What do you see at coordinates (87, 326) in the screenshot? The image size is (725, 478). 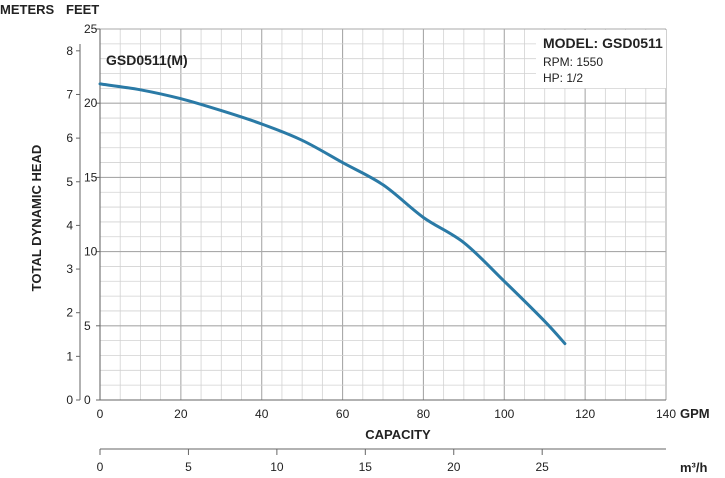 I see `feet-tick-label: 5` at bounding box center [87, 326].